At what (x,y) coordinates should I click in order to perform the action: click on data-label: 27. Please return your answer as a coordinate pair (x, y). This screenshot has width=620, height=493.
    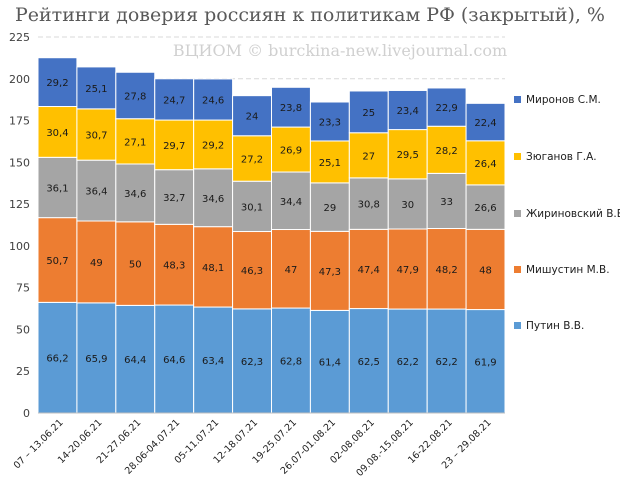
    Looking at the image, I should click on (368, 156).